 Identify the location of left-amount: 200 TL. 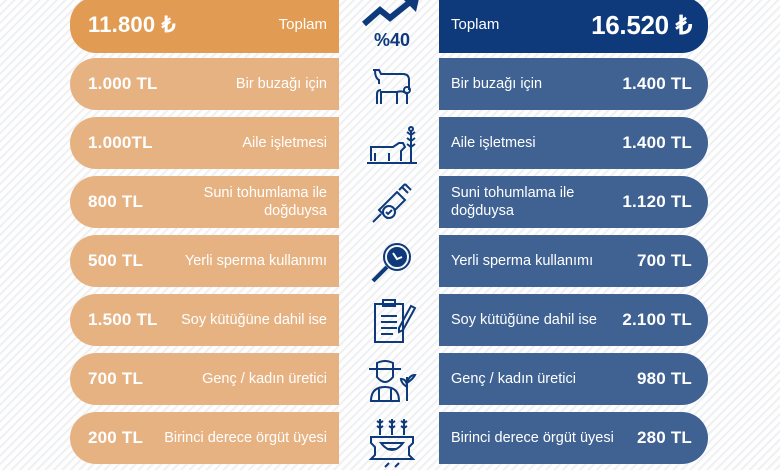
(116, 437).